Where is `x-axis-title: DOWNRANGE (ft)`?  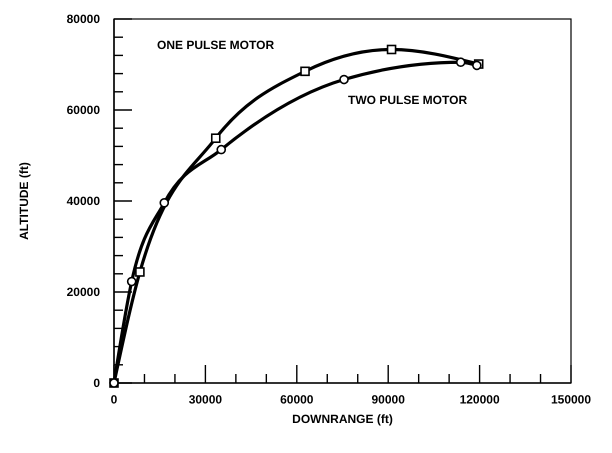
x-axis-title: DOWNRANGE (ft) is located at coordinates (342, 419).